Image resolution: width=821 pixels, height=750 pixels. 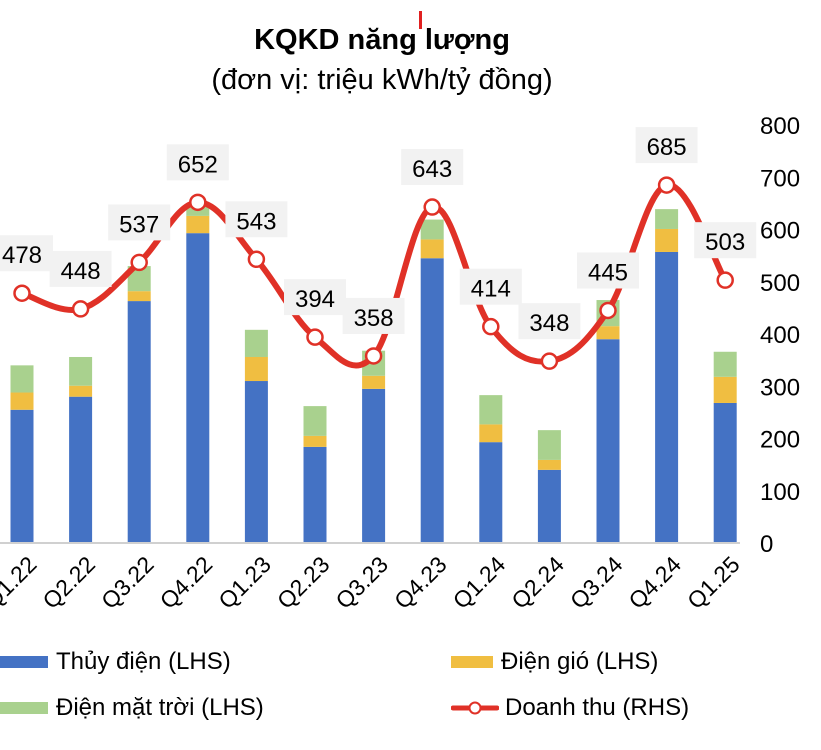 I want to click on revenue-marker-Q3.24, so click(x=608, y=310).